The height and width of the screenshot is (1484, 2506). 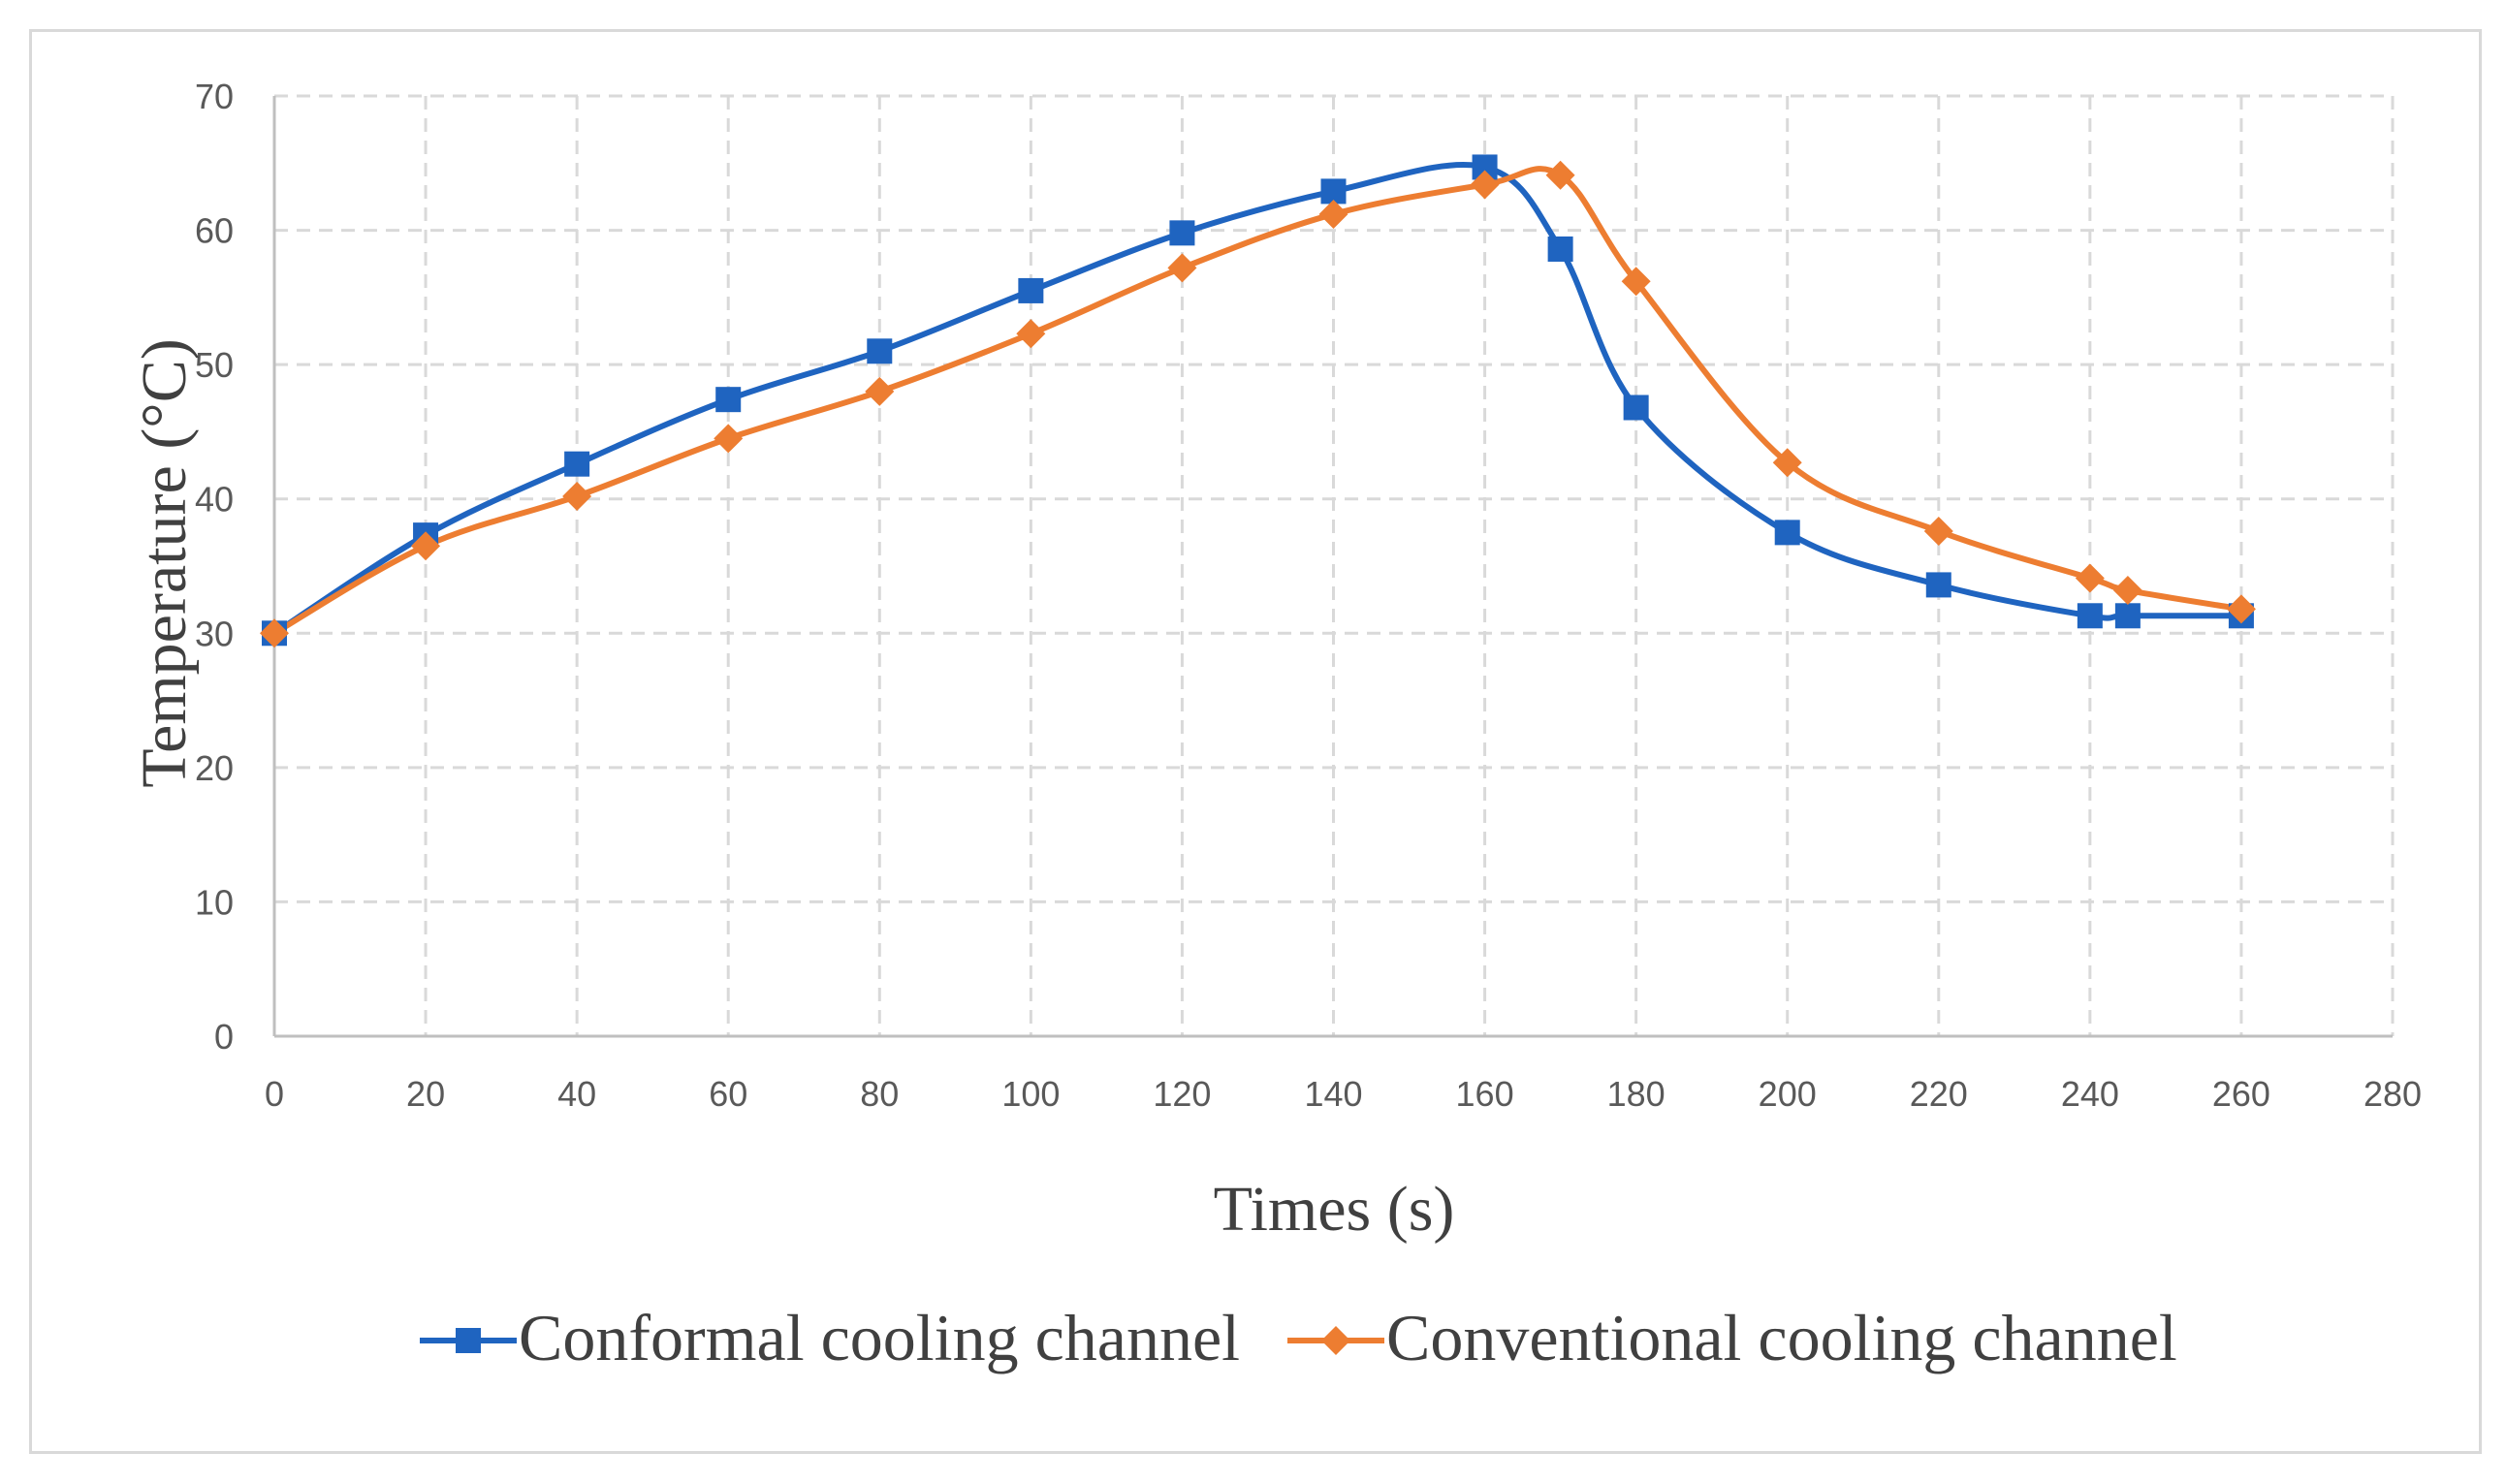 What do you see at coordinates (214, 902) in the screenshot?
I see `y-tick-label: 10` at bounding box center [214, 902].